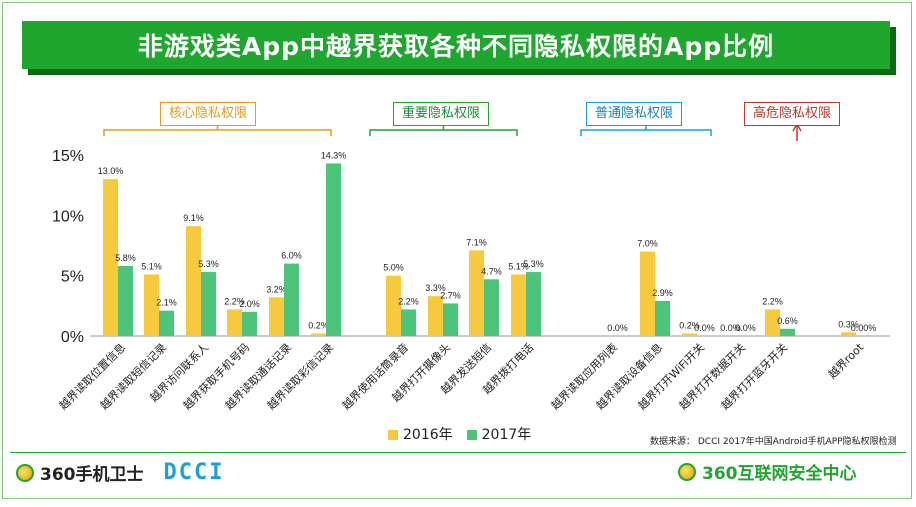  I want to click on data-label: 2.9%, so click(662, 293).